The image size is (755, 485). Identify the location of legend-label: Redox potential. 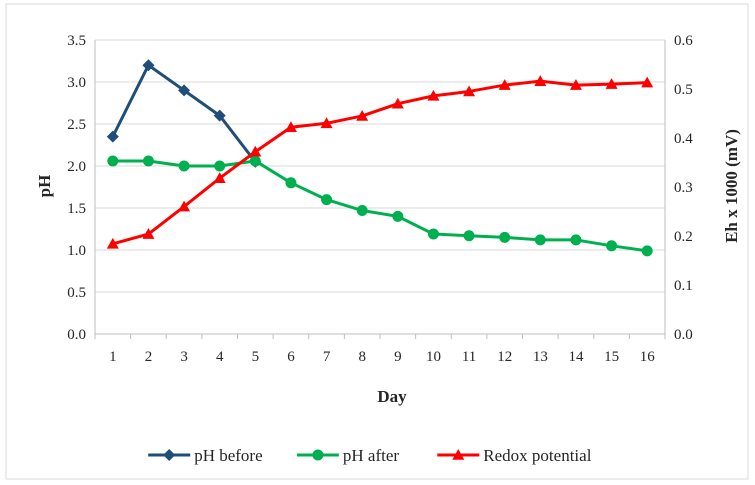
(537, 455).